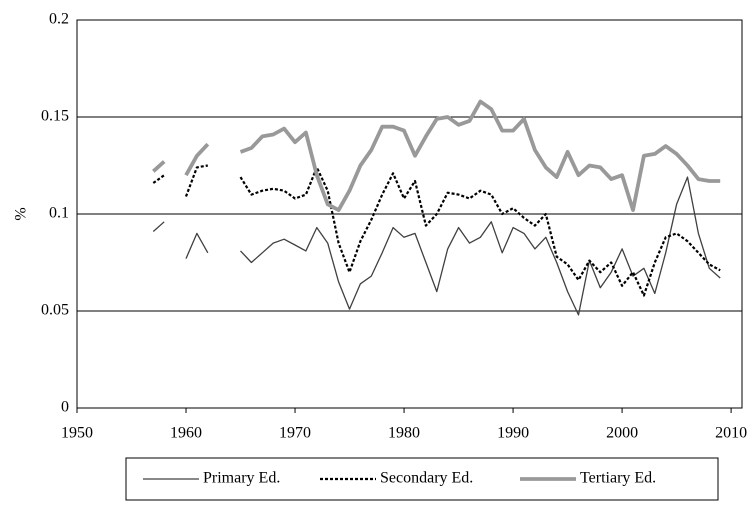 The image size is (755, 507). I want to click on x-tick-label: 1970, so click(295, 433).